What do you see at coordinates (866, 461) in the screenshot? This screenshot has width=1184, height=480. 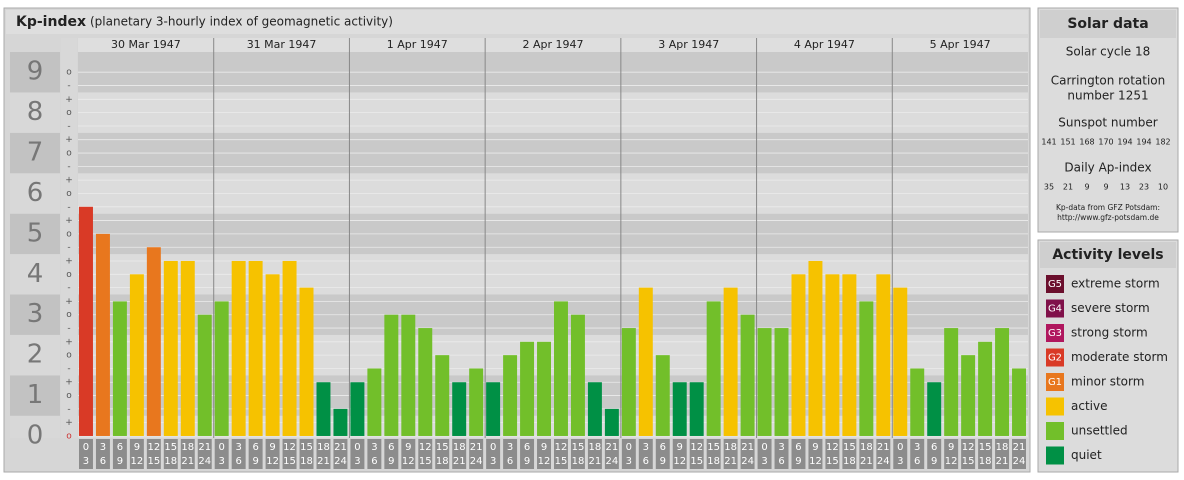 I see `hour-end: 21` at bounding box center [866, 461].